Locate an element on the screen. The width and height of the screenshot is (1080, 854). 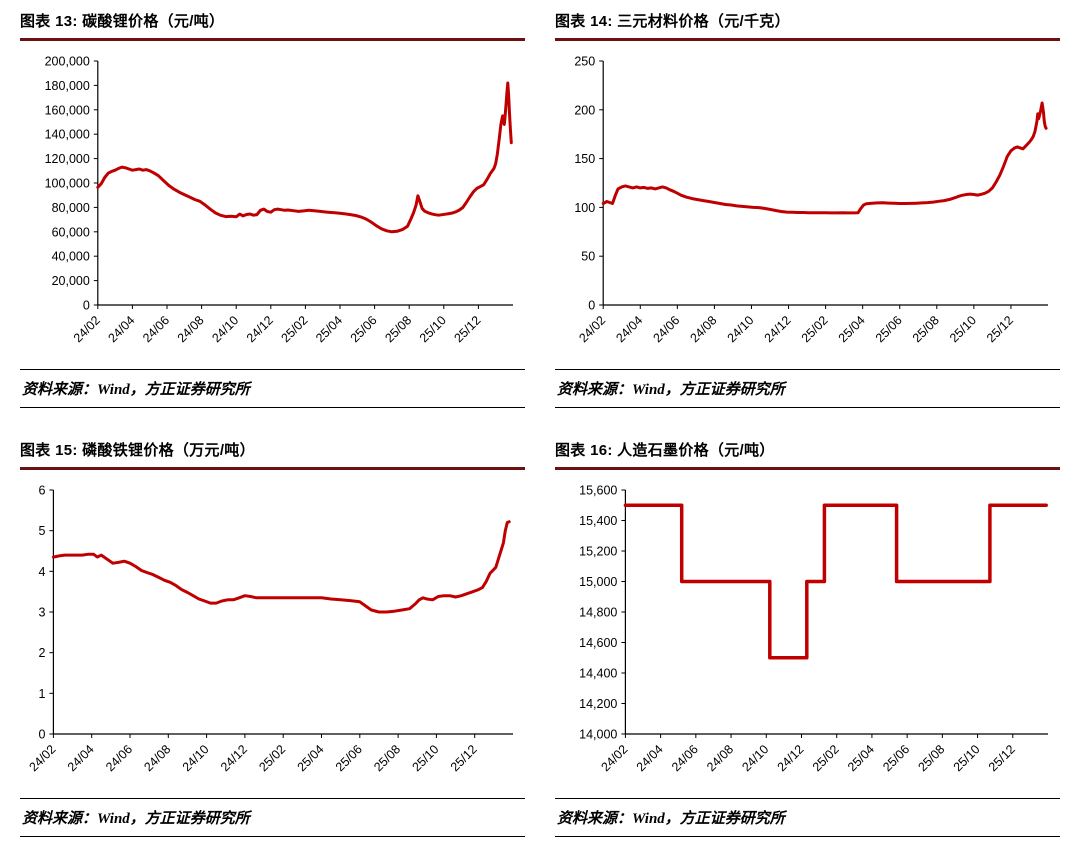
svg-text: 1 is located at coordinates (41, 694).